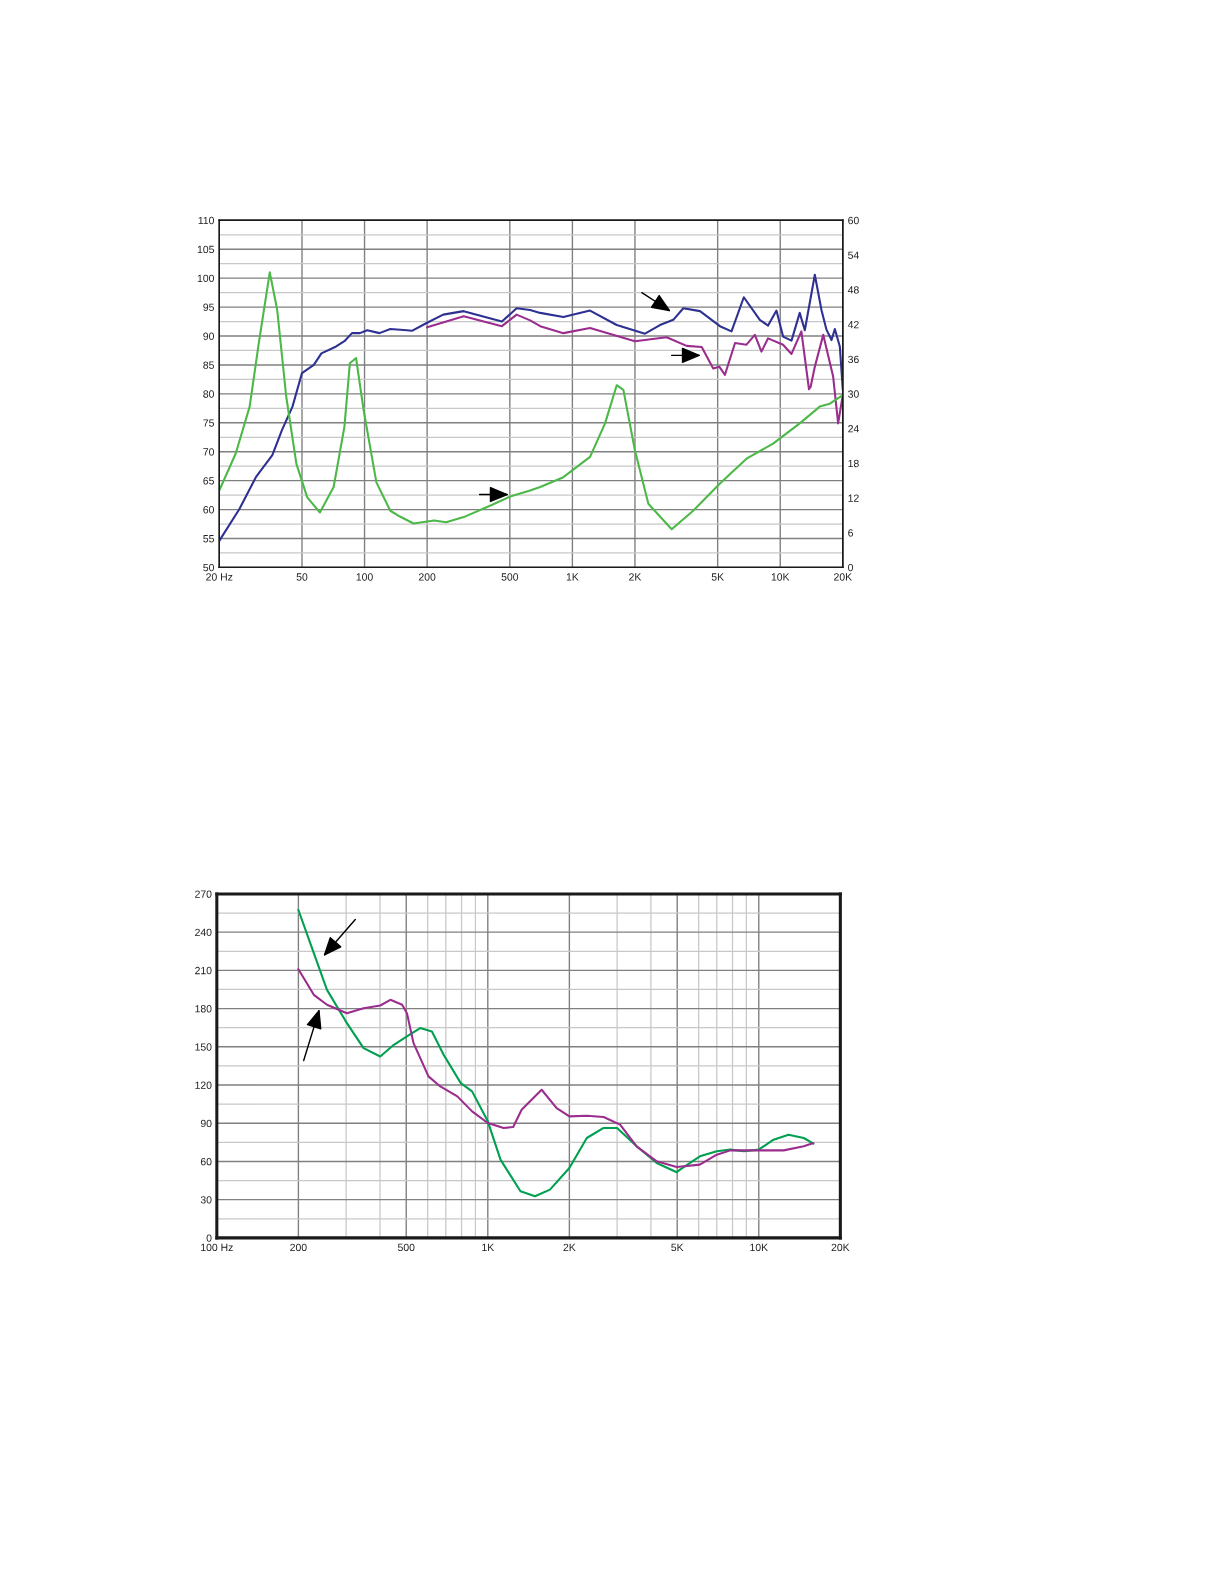  What do you see at coordinates (219, 577) in the screenshot?
I see `x-tick-label: 20 Hz` at bounding box center [219, 577].